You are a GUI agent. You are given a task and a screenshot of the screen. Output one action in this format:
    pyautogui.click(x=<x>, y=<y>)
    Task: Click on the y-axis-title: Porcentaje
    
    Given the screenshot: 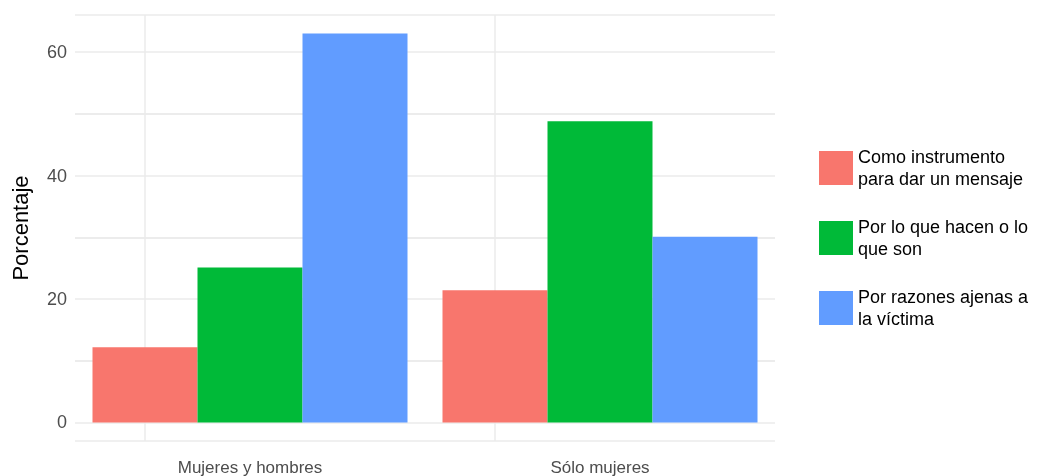 What is the action you would take?
    pyautogui.click(x=20, y=228)
    